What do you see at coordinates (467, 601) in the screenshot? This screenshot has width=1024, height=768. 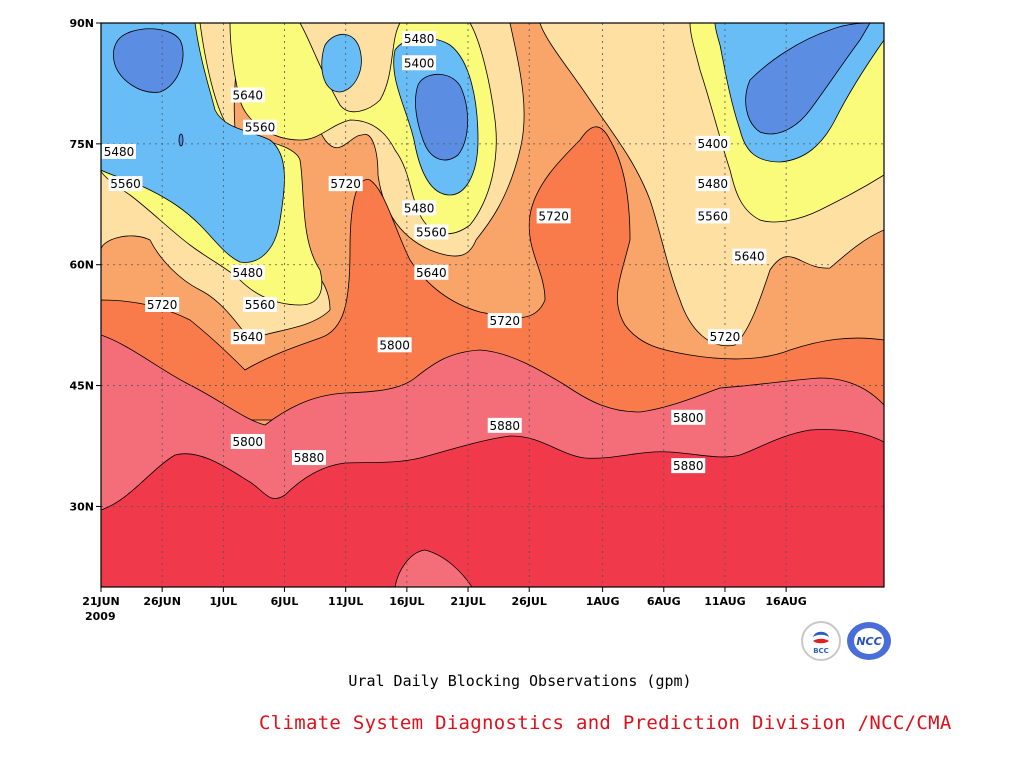 I see `x-tick-label: 21JUL` at bounding box center [467, 601].